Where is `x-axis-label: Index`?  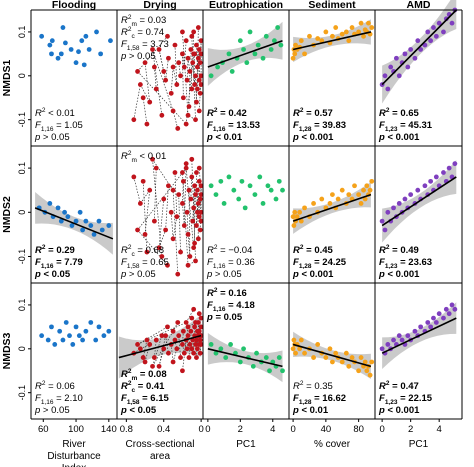
x-axis-label: Index is located at coordinates (74, 465).